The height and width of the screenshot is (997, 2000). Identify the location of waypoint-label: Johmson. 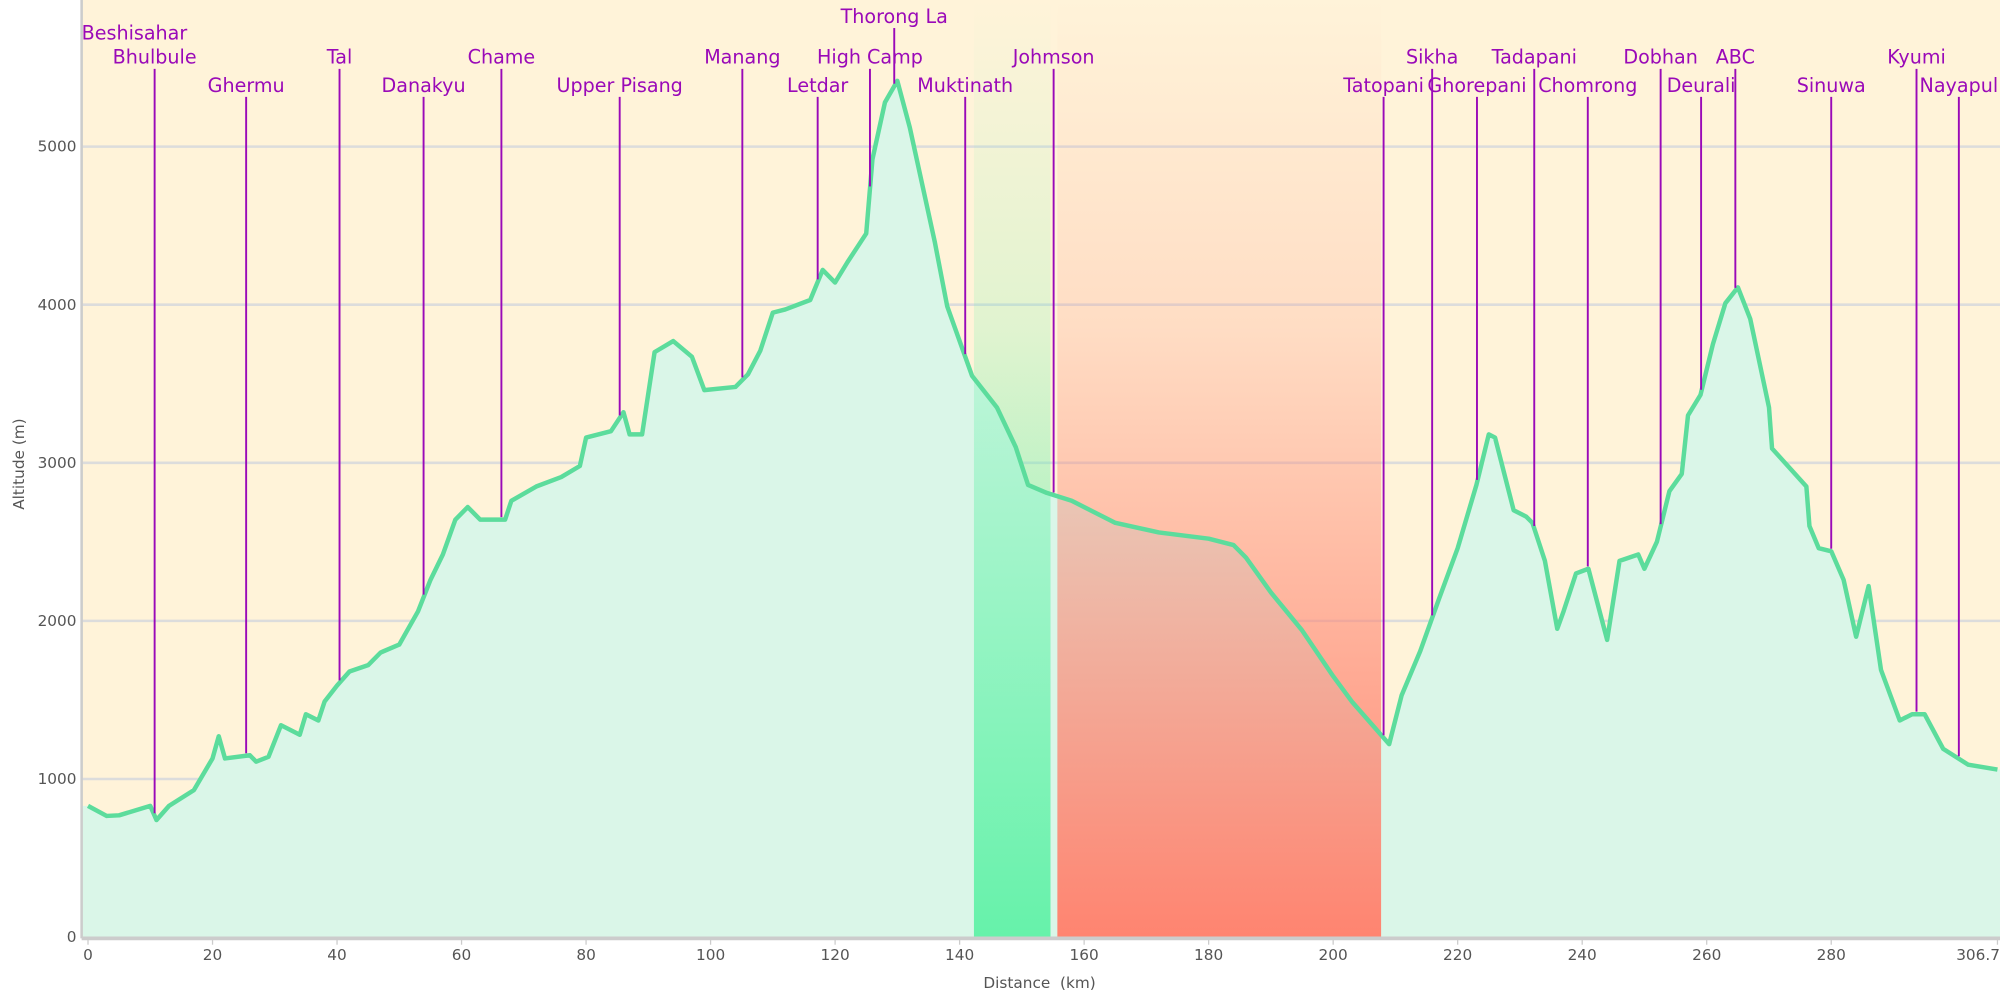
(1053, 57).